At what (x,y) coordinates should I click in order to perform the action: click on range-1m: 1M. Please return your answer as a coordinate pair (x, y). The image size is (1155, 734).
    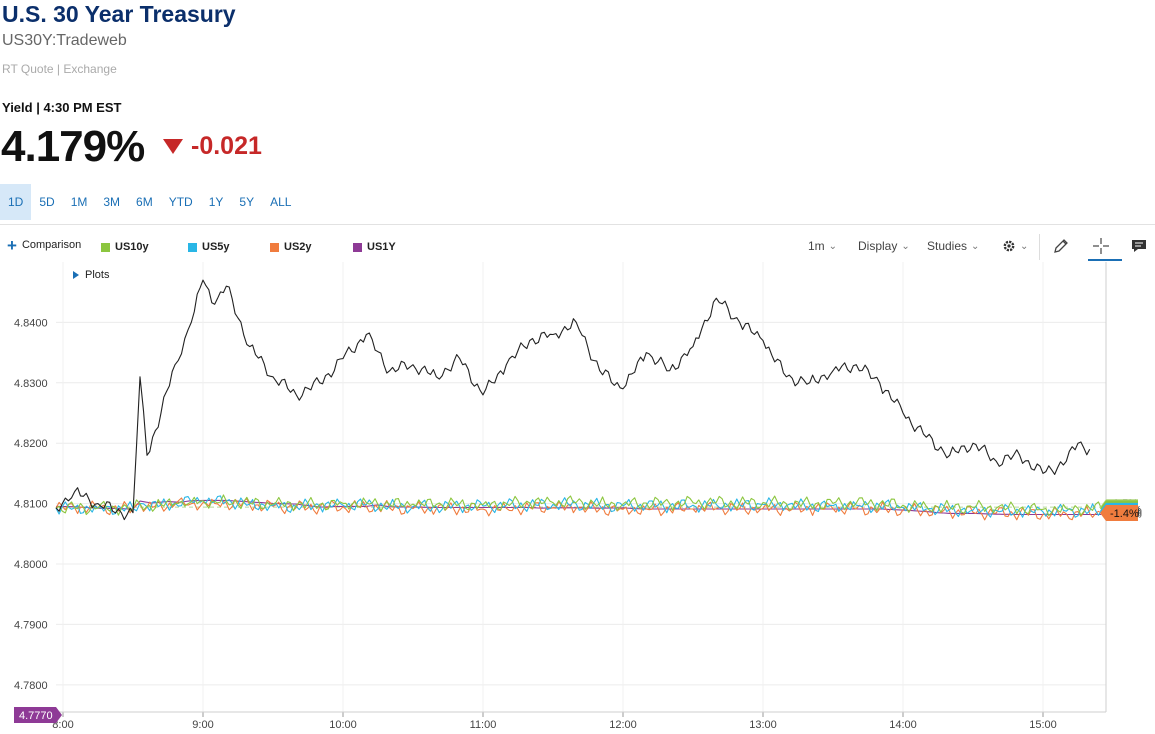
    Looking at the image, I should click on (79, 202).